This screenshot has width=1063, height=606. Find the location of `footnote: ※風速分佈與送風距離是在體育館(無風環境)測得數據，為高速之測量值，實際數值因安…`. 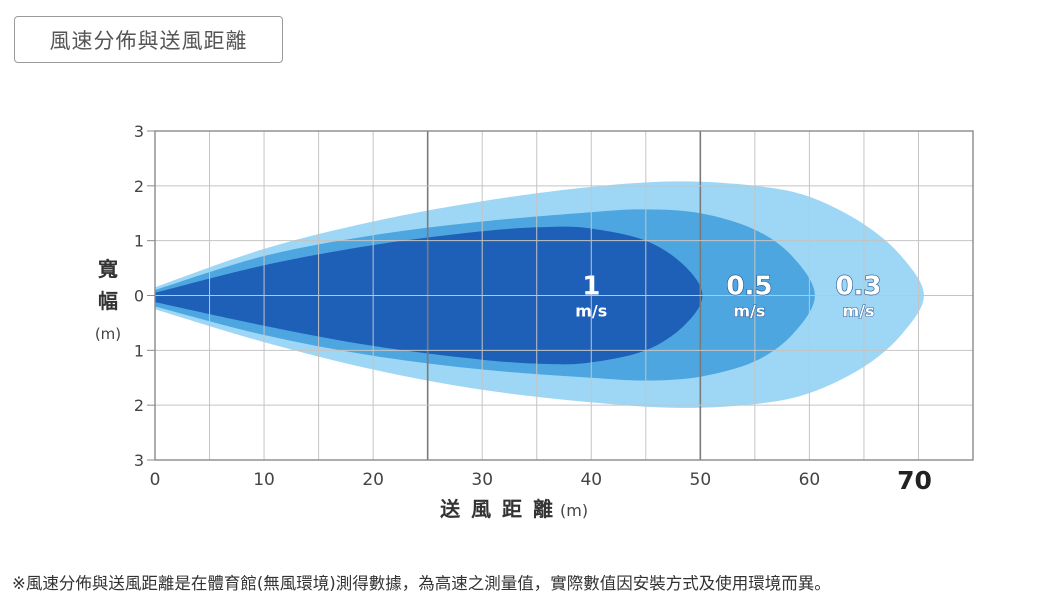

footnote: ※風速分佈與送風距離是在體育館(無風環境)測得數據，為高速之測量值，實際數值因安… is located at coordinates (421, 583).